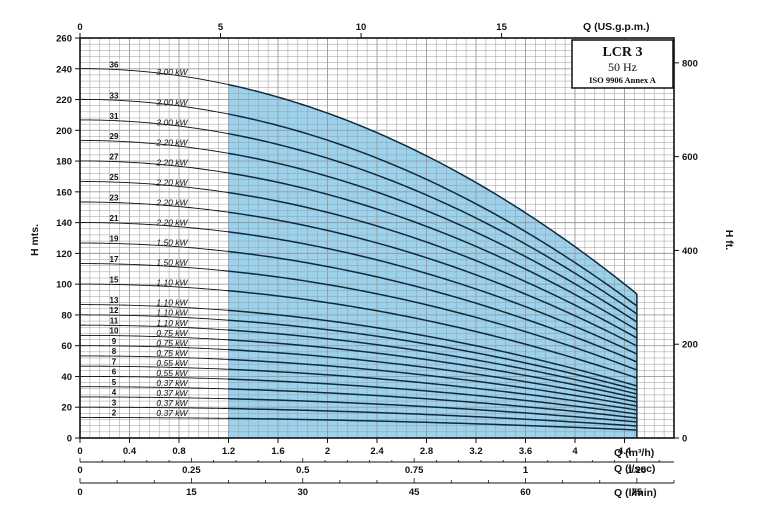 This screenshot has height=511, width=768. I want to click on h-m-tick-label: 140, so click(64, 223).